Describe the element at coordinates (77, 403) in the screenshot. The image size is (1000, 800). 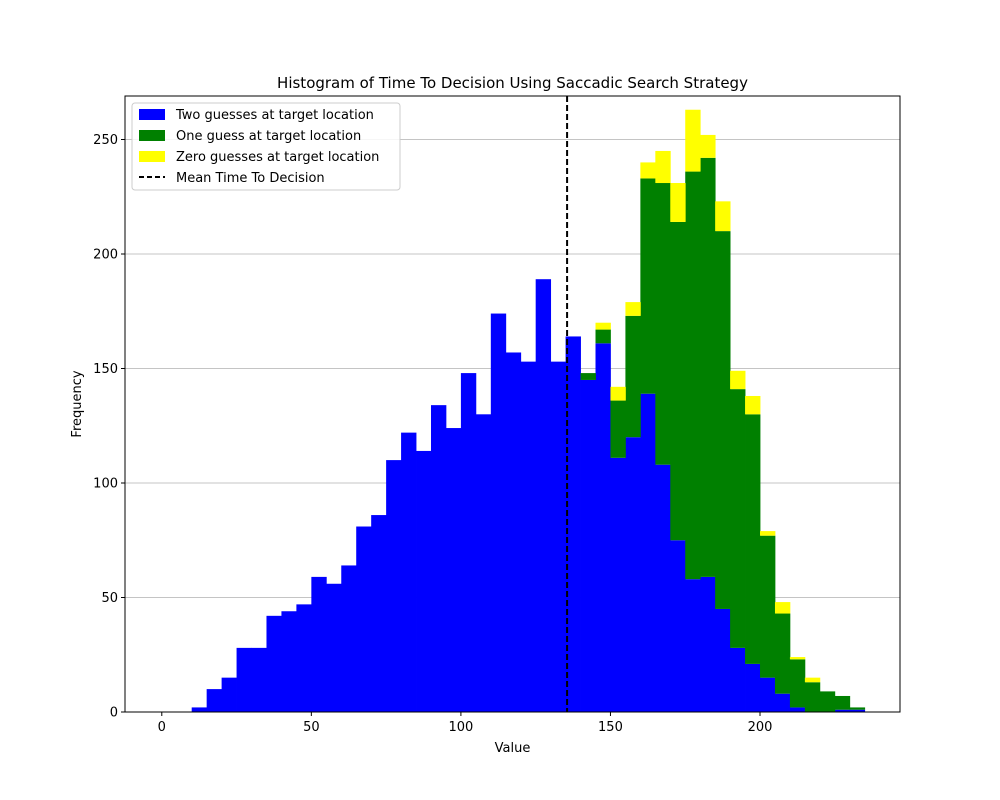
I see `y-axis-label: Frequency` at that location.